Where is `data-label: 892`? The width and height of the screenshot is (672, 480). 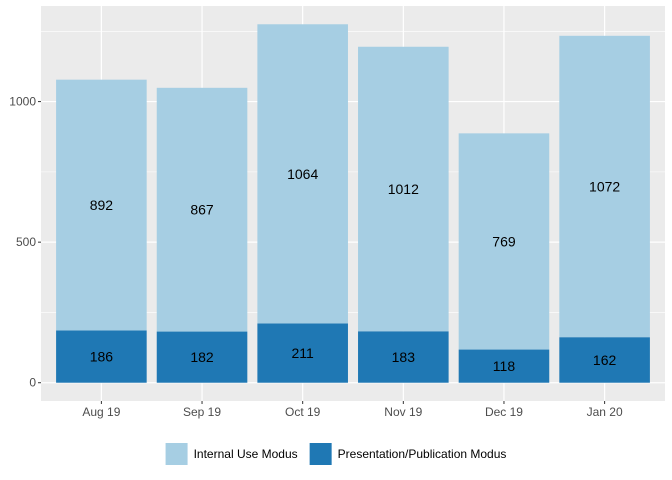
data-label: 892 is located at coordinates (102, 205).